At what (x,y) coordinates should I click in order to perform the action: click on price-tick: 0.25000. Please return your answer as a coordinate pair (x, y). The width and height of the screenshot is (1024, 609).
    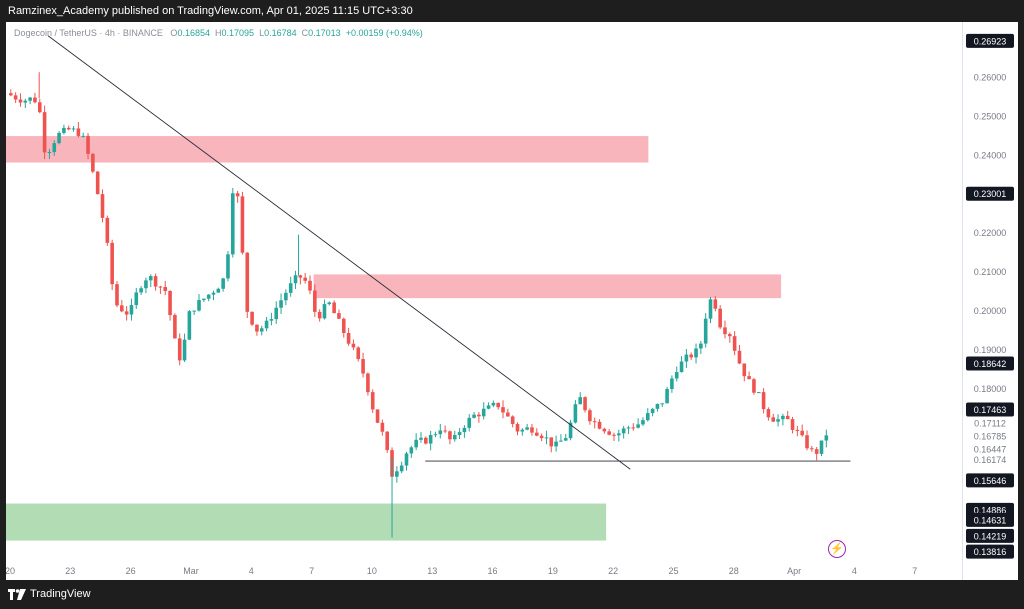
    Looking at the image, I should click on (990, 116).